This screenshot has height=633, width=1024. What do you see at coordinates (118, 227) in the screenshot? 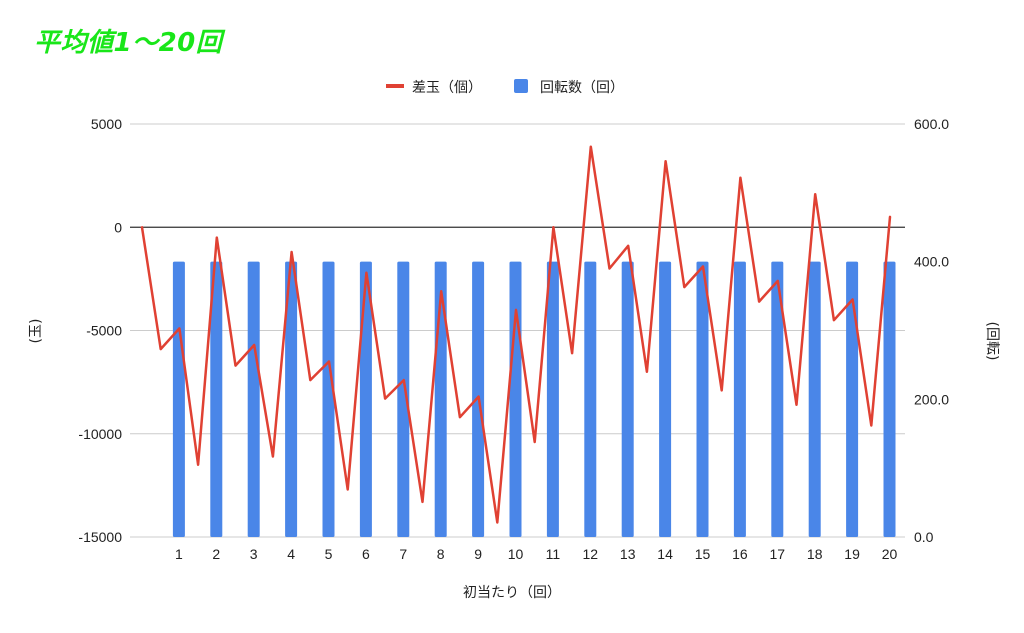
I see `left-tick-label: 0` at bounding box center [118, 227].